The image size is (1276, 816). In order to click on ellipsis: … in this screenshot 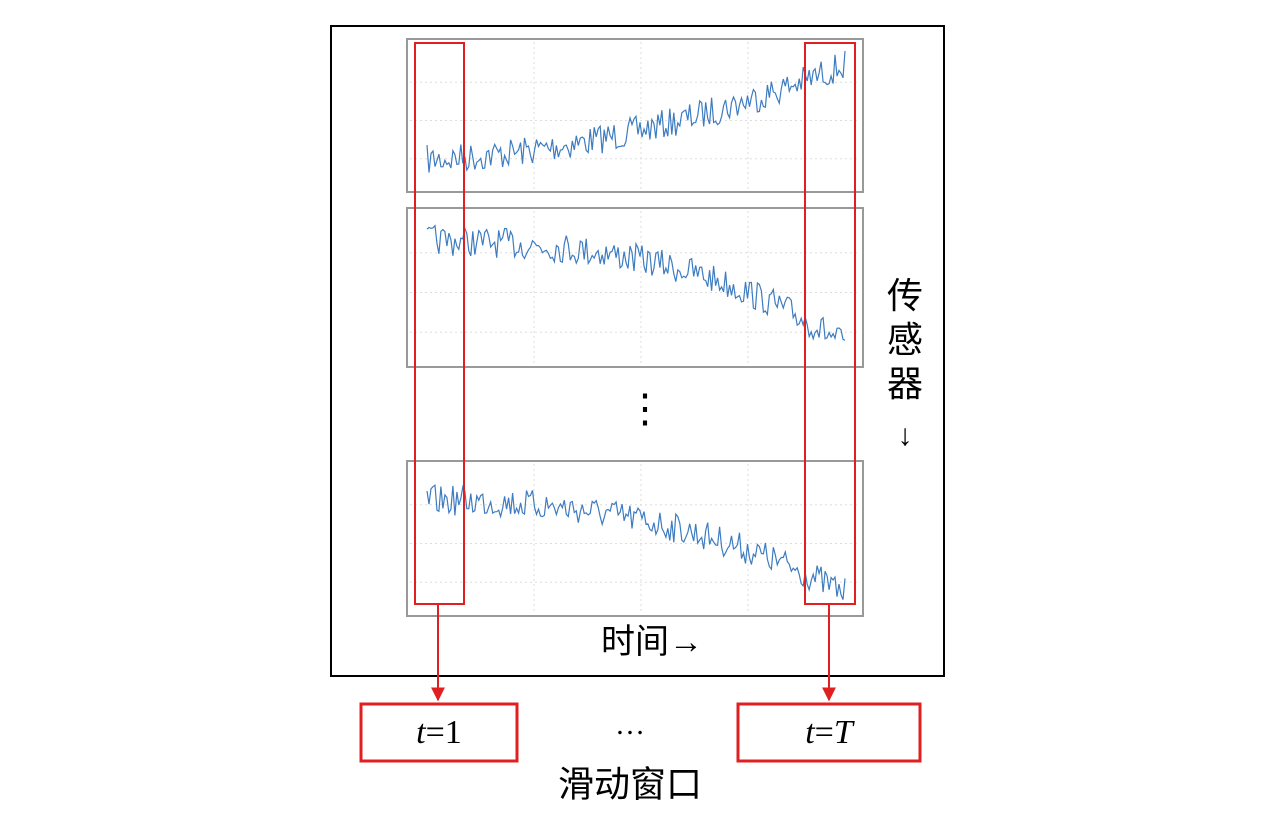, I will do `click(630, 724)`.